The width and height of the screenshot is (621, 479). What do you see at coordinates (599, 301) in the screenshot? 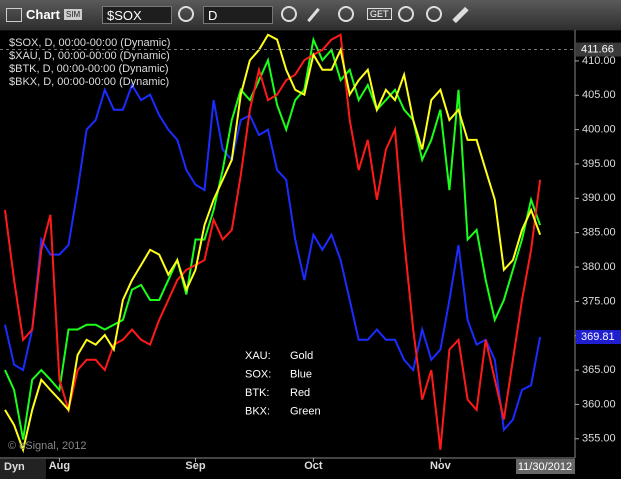
I see `y-tick-label: 375.00` at bounding box center [599, 301].